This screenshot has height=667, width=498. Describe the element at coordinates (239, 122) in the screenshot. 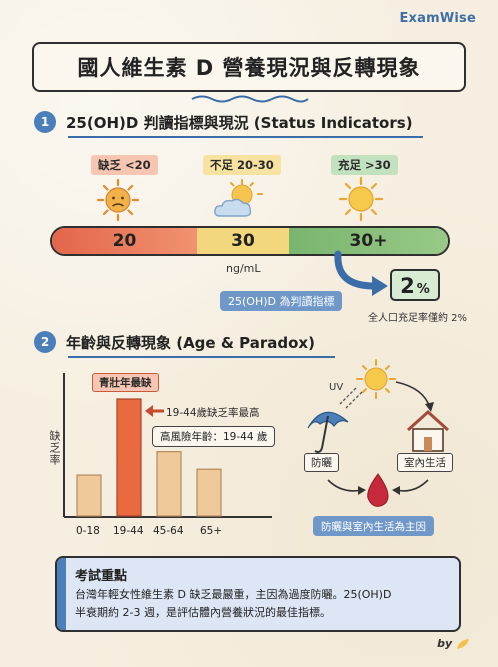

I see `section-1-title: 25(OH)D 判讀指標與現況 (Status Indicators)` at that location.